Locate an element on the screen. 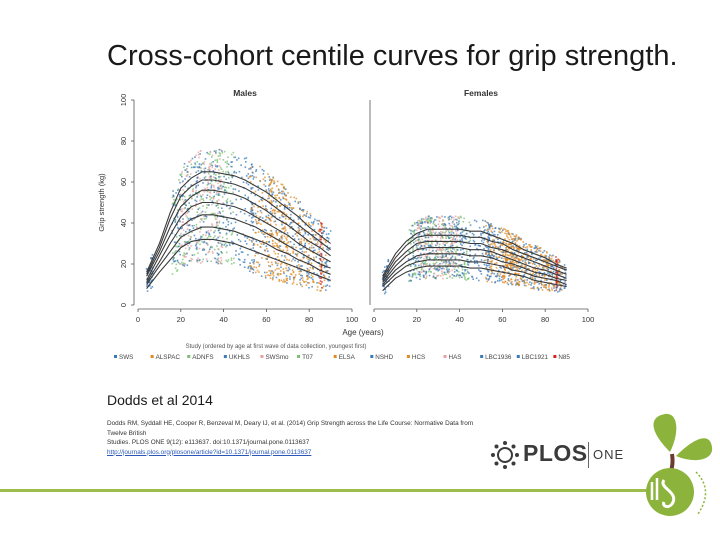 This screenshot has height=540, width=720. legend-label: N85 is located at coordinates (564, 357).